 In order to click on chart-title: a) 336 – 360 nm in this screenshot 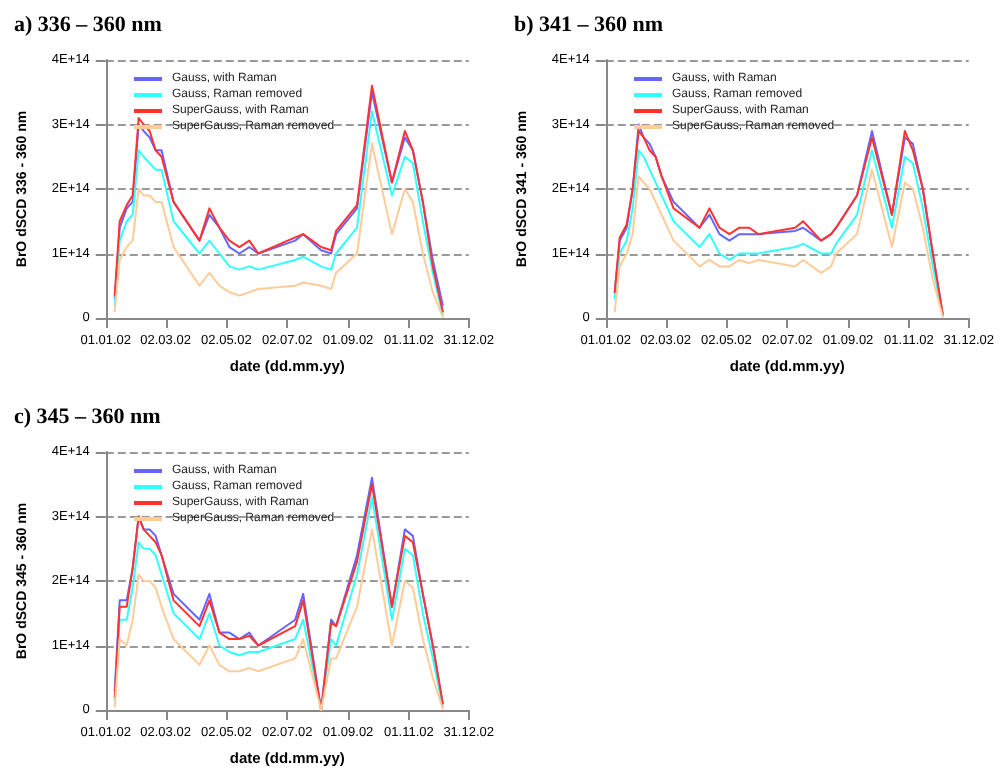, I will do `click(88, 25)`.